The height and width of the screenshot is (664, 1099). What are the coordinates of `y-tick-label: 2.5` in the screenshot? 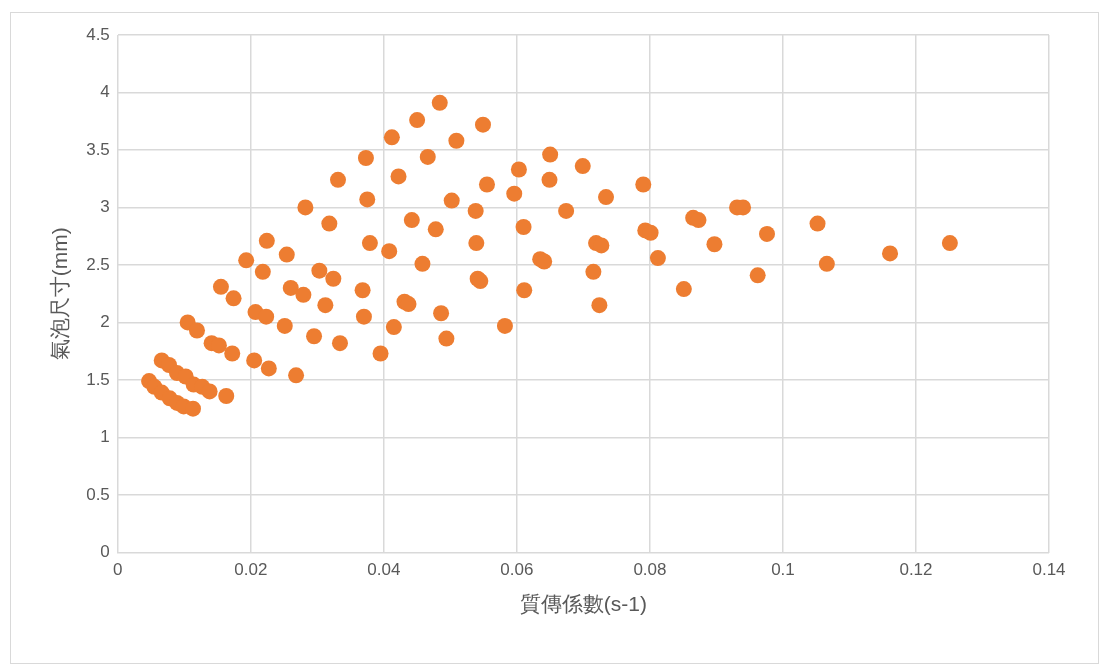 It's located at (98, 264).